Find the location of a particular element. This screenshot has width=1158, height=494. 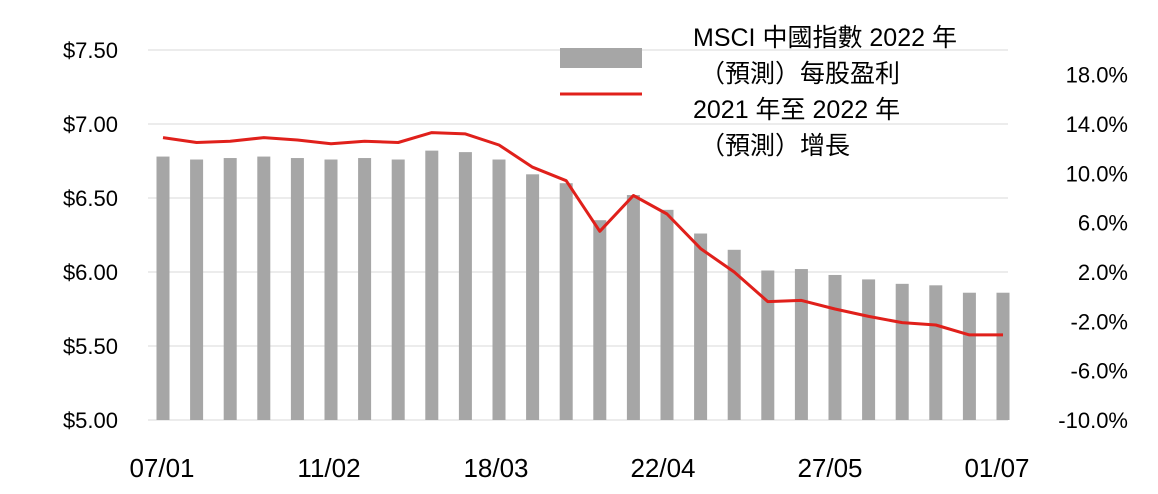

x-tick-label: 27/05 is located at coordinates (829, 468).